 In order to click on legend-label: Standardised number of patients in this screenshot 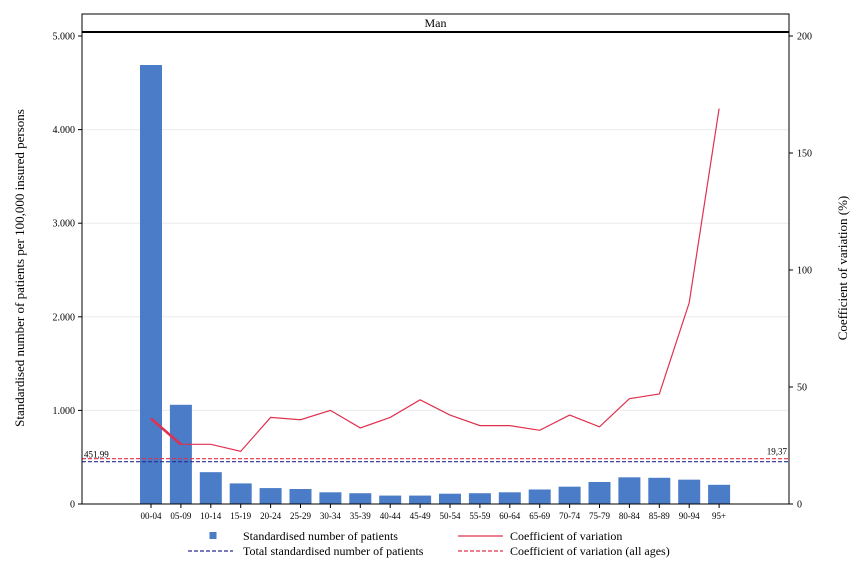, I will do `click(320, 536)`.